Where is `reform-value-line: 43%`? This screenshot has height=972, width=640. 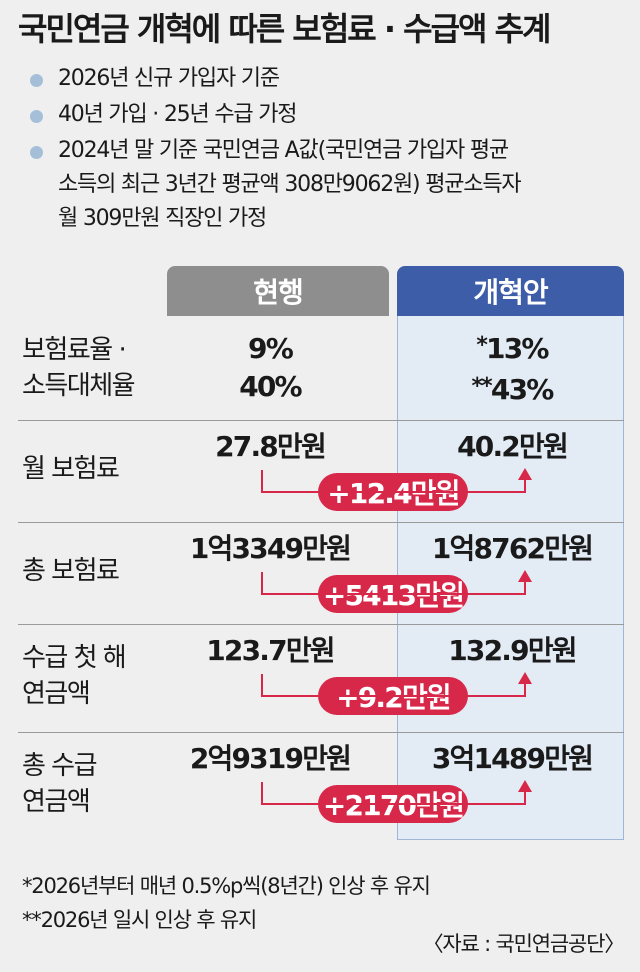 reform-value-line: 43% is located at coordinates (522, 389).